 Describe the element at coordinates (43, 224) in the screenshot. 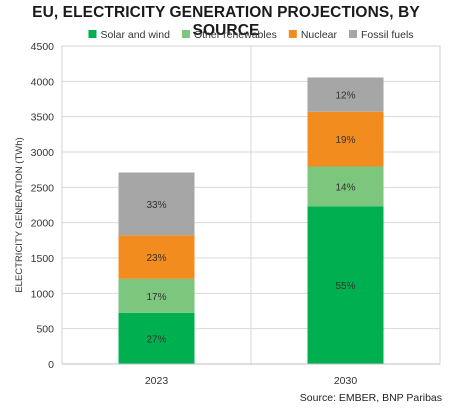

I see `y-tick-label: 2000` at that location.